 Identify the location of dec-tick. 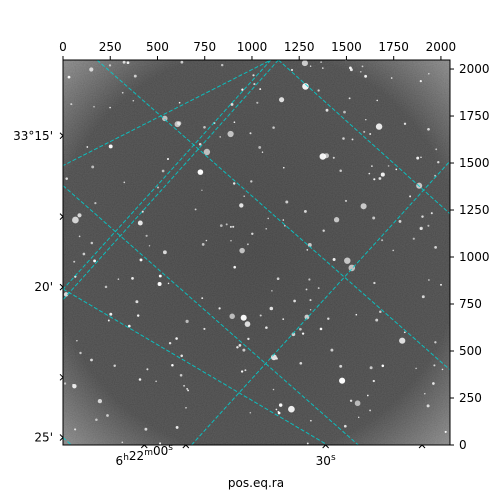
(61, 287).